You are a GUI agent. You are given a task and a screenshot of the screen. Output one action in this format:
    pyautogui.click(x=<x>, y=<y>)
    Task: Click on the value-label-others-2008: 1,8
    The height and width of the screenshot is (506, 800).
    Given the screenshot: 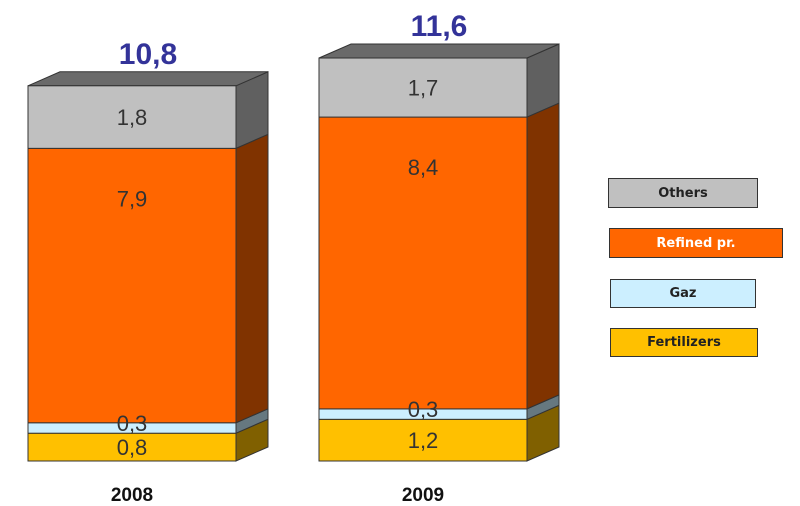 What is the action you would take?
    pyautogui.click(x=132, y=117)
    